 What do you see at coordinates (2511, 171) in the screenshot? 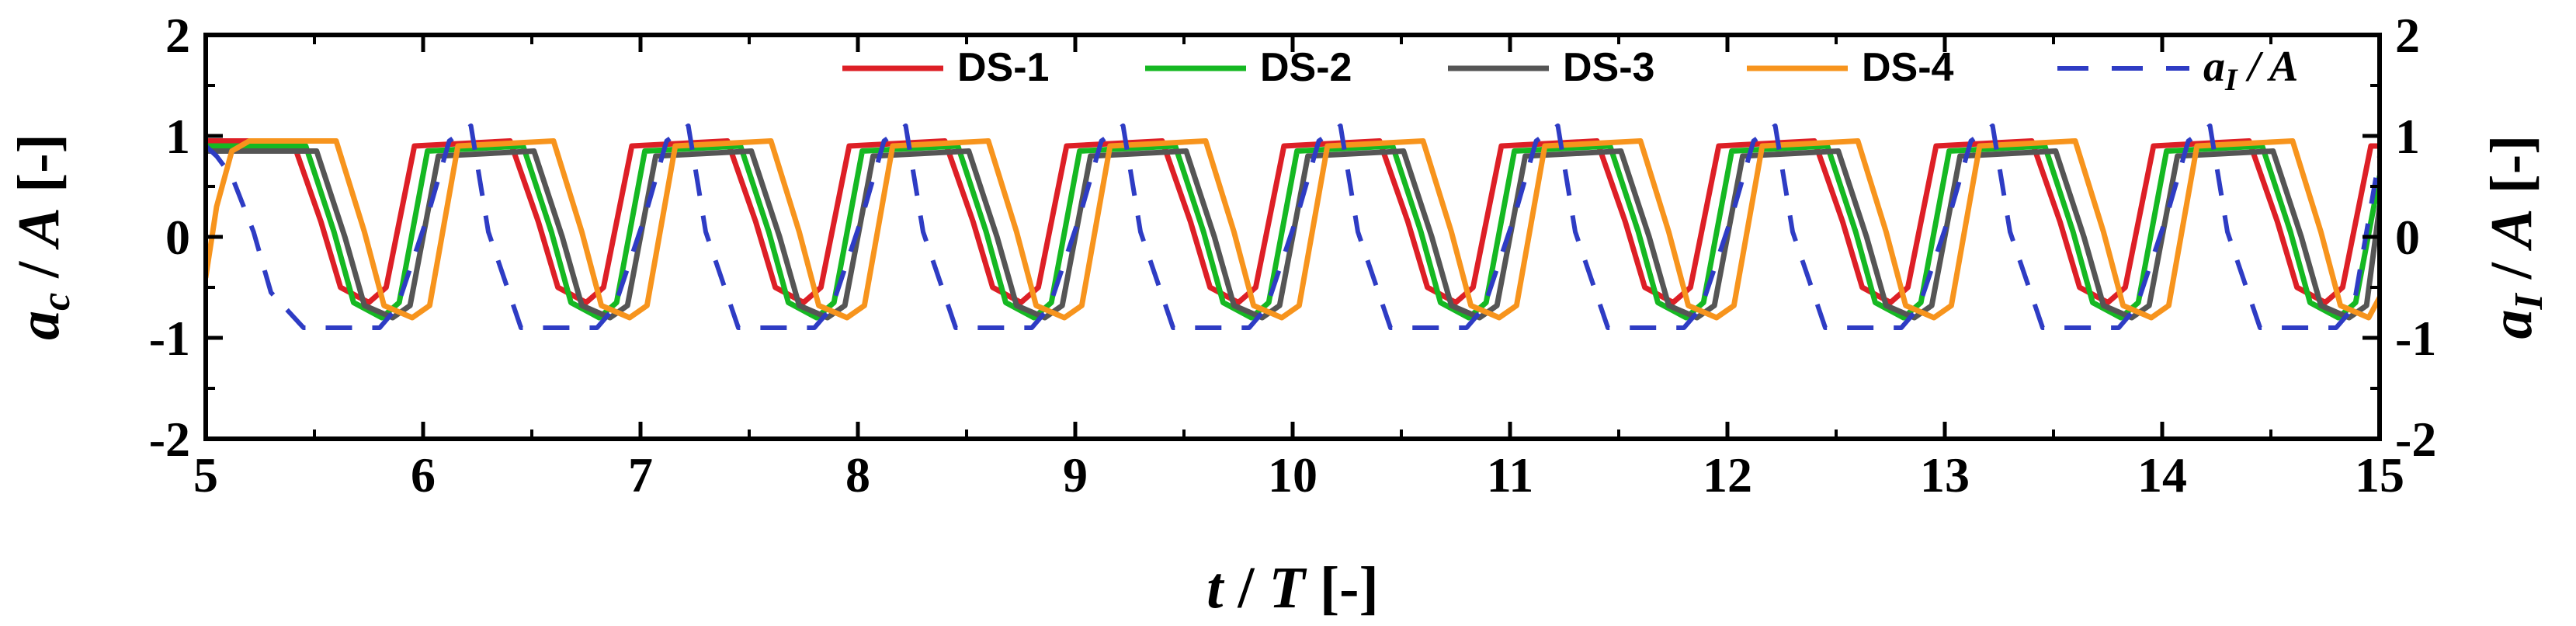
I see `y-axis-title-right-unit: [-]` at bounding box center [2511, 171].